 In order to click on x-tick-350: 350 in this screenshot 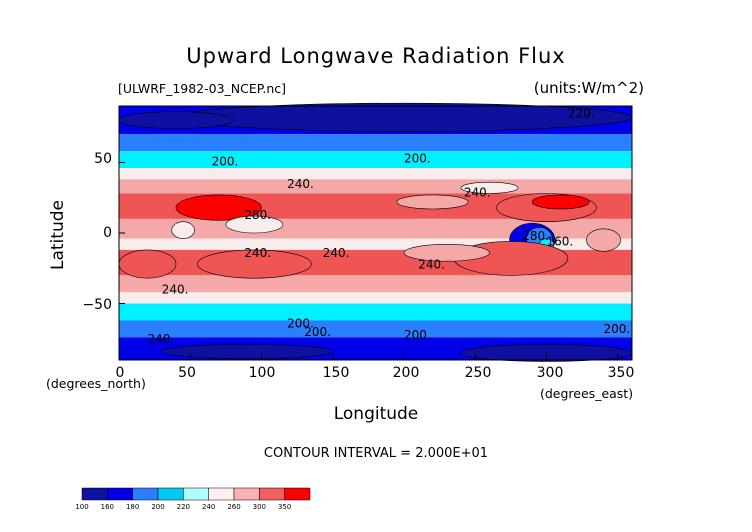, I will do `click(621, 373)`.